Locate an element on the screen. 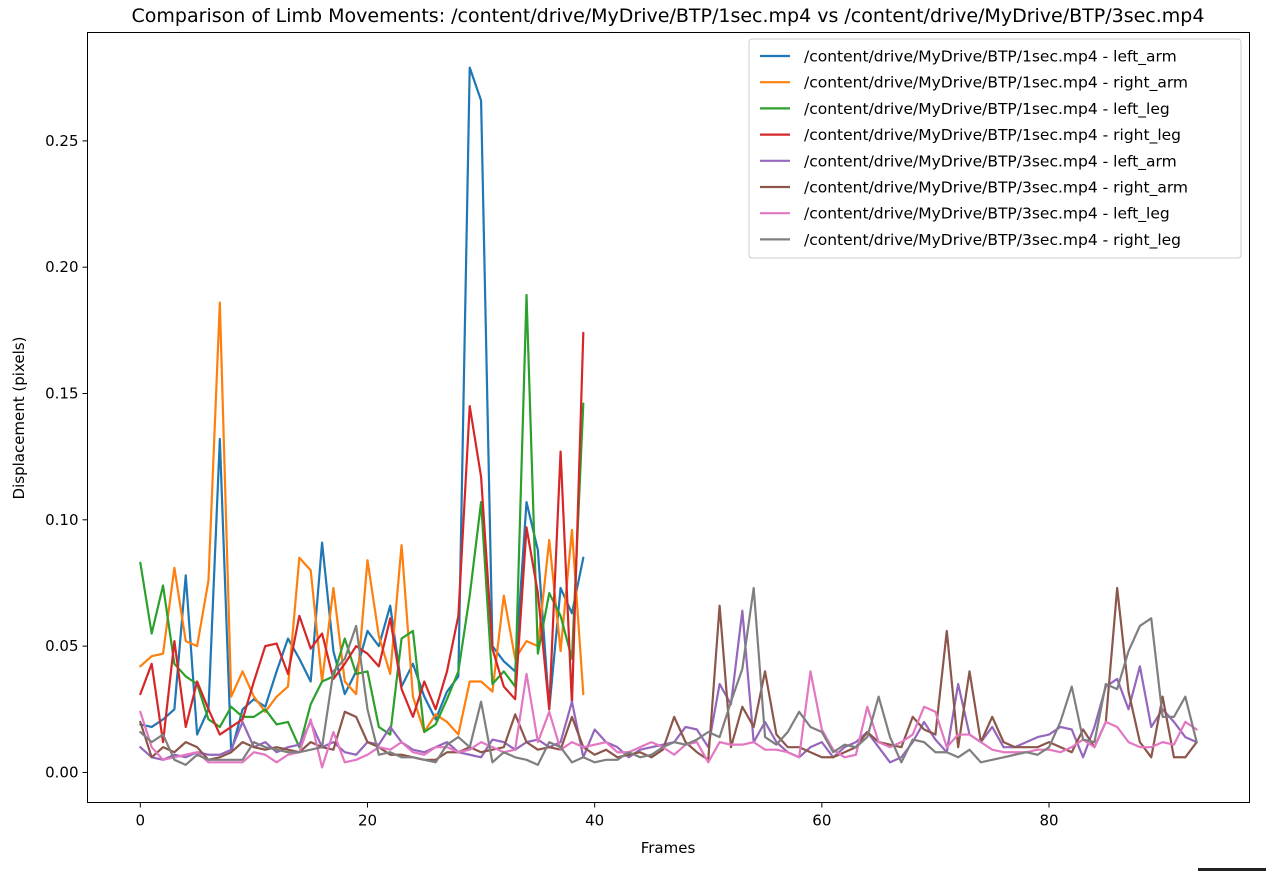  x-tick-label: 0 is located at coordinates (141, 821).